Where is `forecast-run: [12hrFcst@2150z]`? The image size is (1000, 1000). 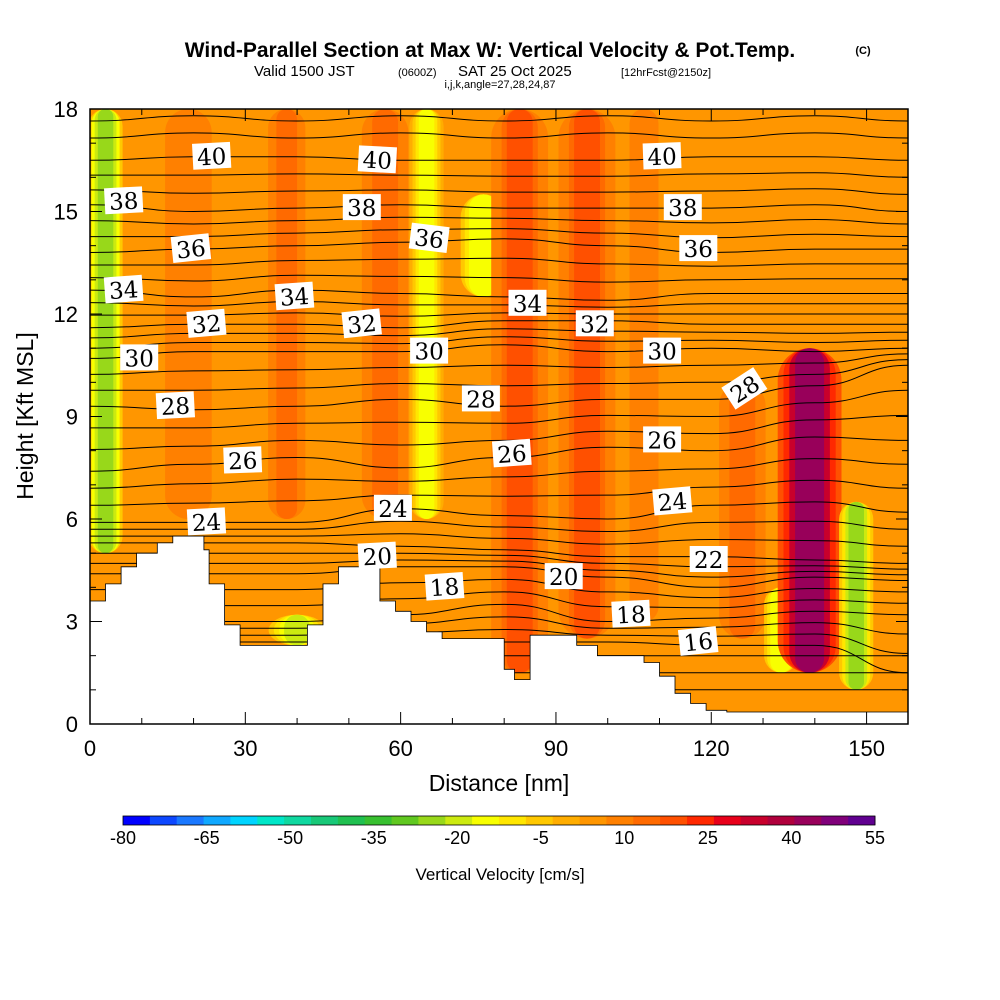 forecast-run: [12hrFcst@2150z] is located at coordinates (666, 73).